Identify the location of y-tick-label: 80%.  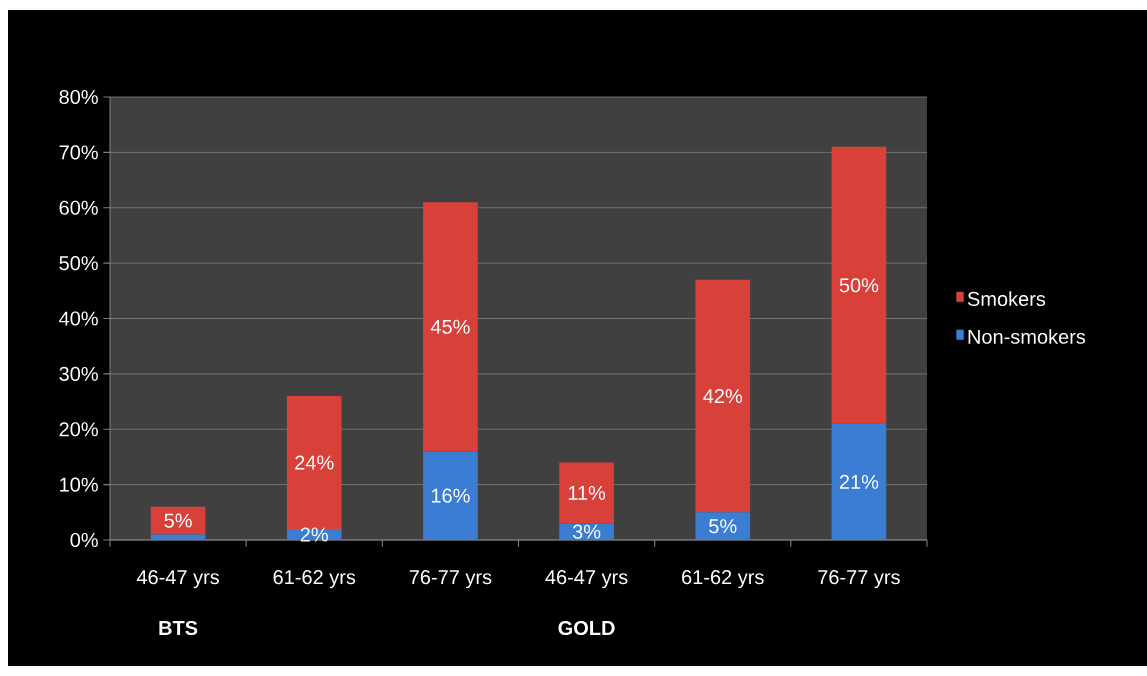
(78, 97).